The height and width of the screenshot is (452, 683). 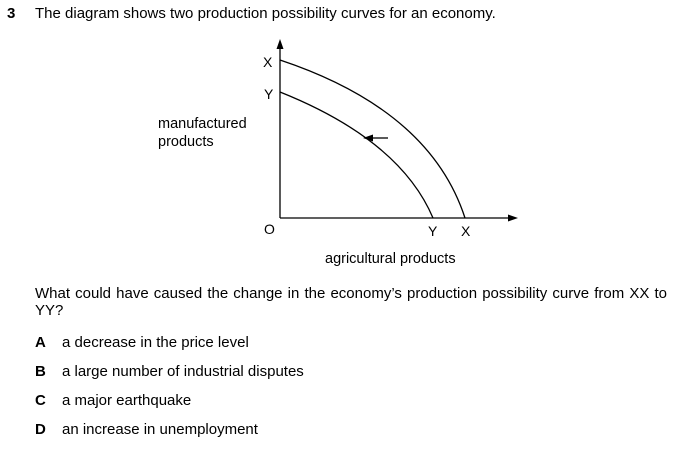 What do you see at coordinates (155, 342) in the screenshot?
I see `option-text: a decrease in the price level` at bounding box center [155, 342].